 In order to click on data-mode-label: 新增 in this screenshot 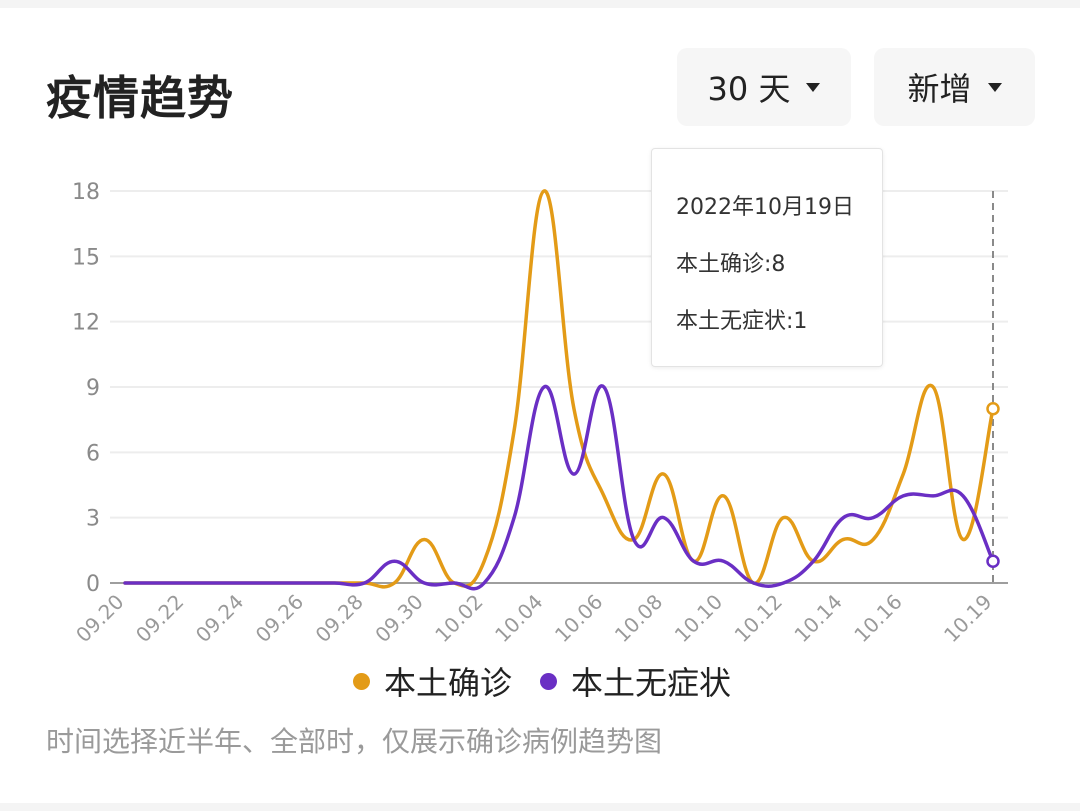, I will do `click(939, 89)`.